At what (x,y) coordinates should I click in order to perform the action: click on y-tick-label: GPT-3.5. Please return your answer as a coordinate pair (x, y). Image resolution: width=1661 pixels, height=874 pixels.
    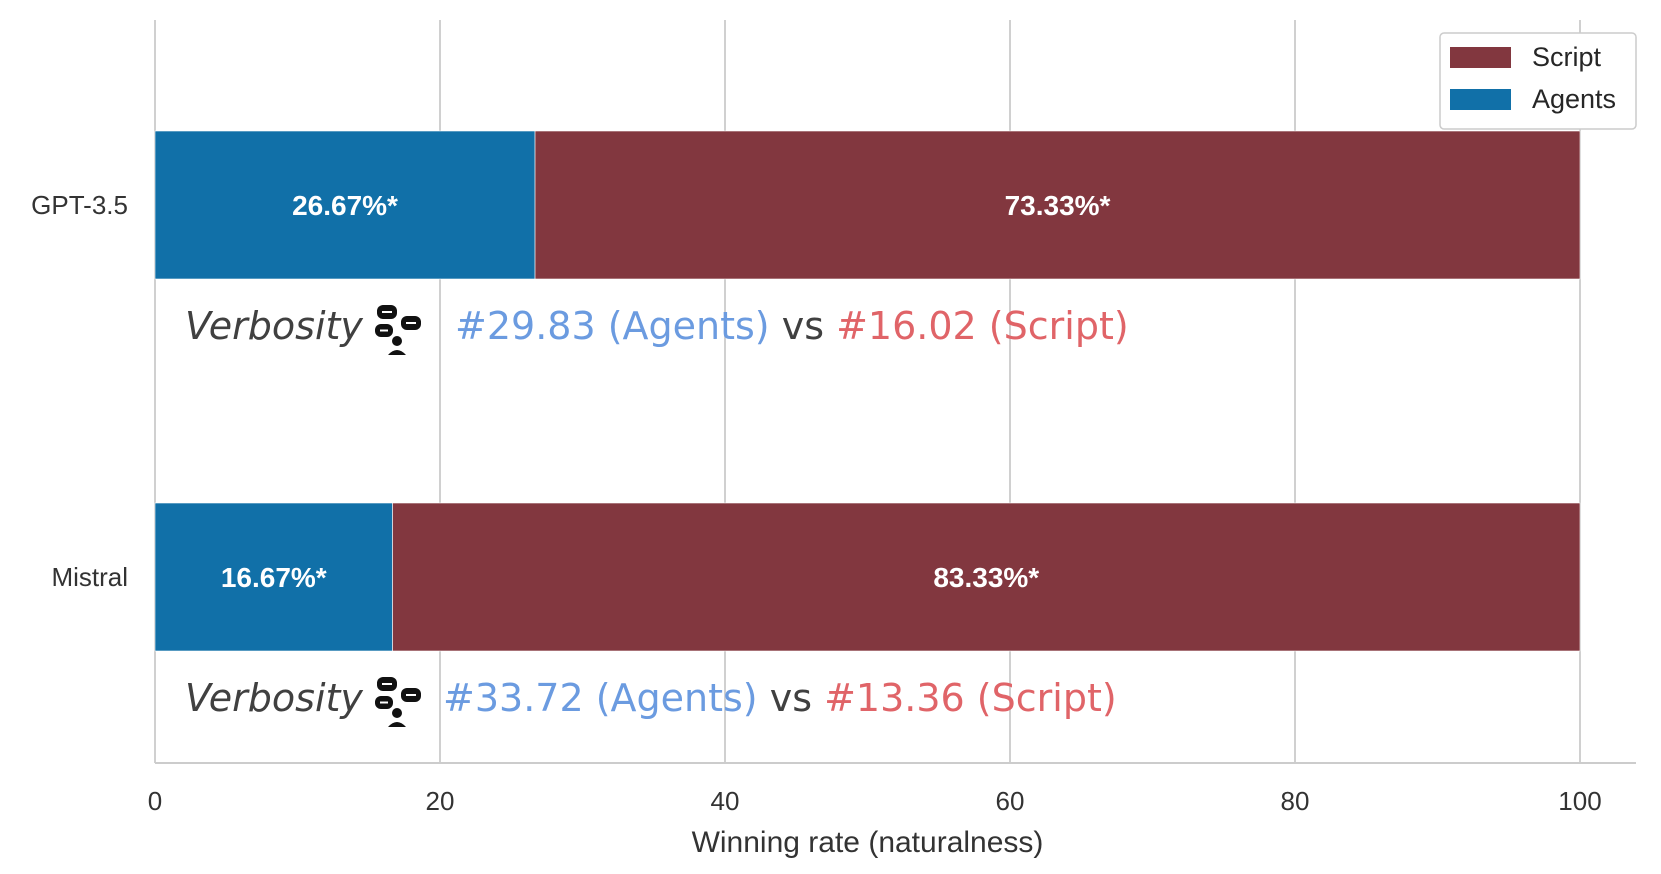
    Looking at the image, I should click on (79, 205).